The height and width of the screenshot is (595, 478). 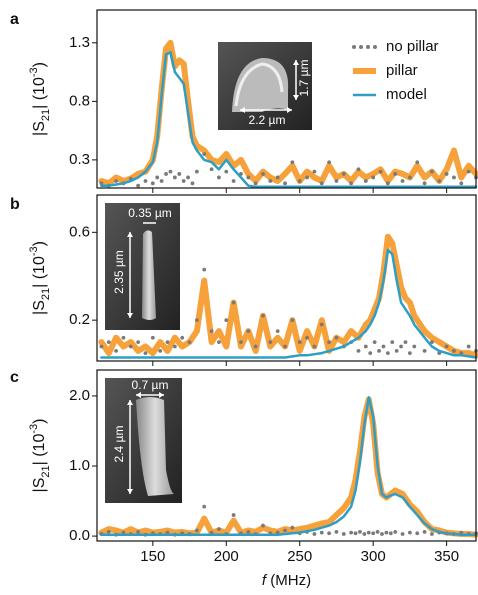 I want to click on y-tick-label: 0.3, so click(x=79, y=159).